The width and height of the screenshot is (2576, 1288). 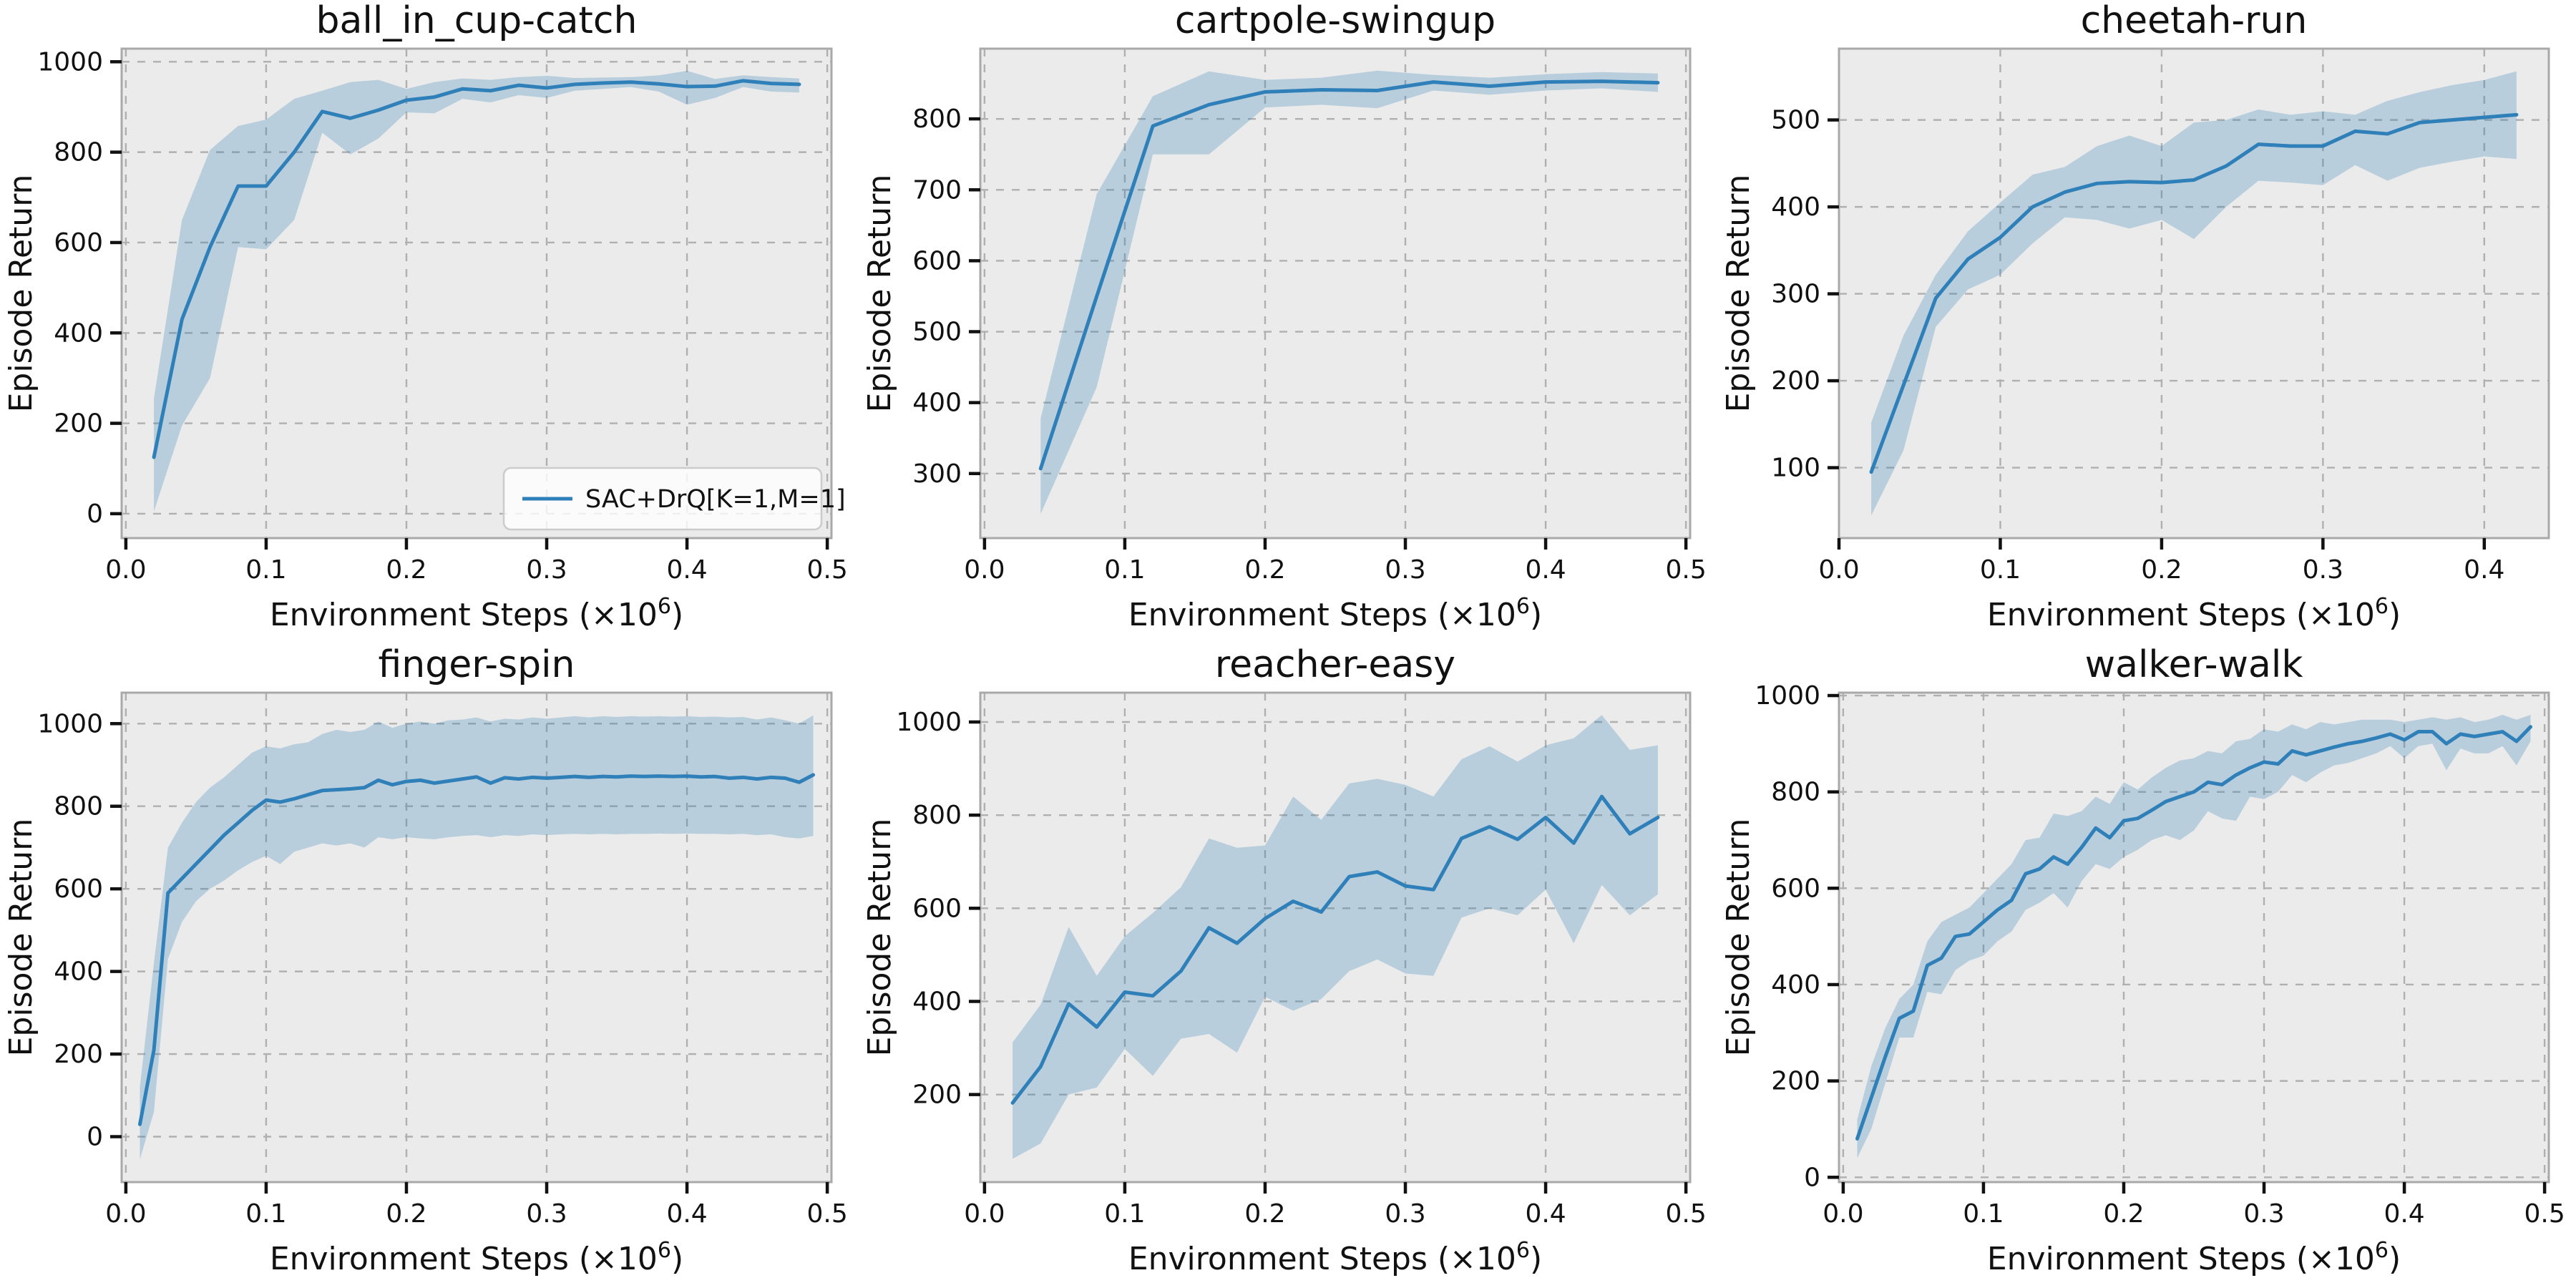 I want to click on legend-box, so click(x=662, y=499).